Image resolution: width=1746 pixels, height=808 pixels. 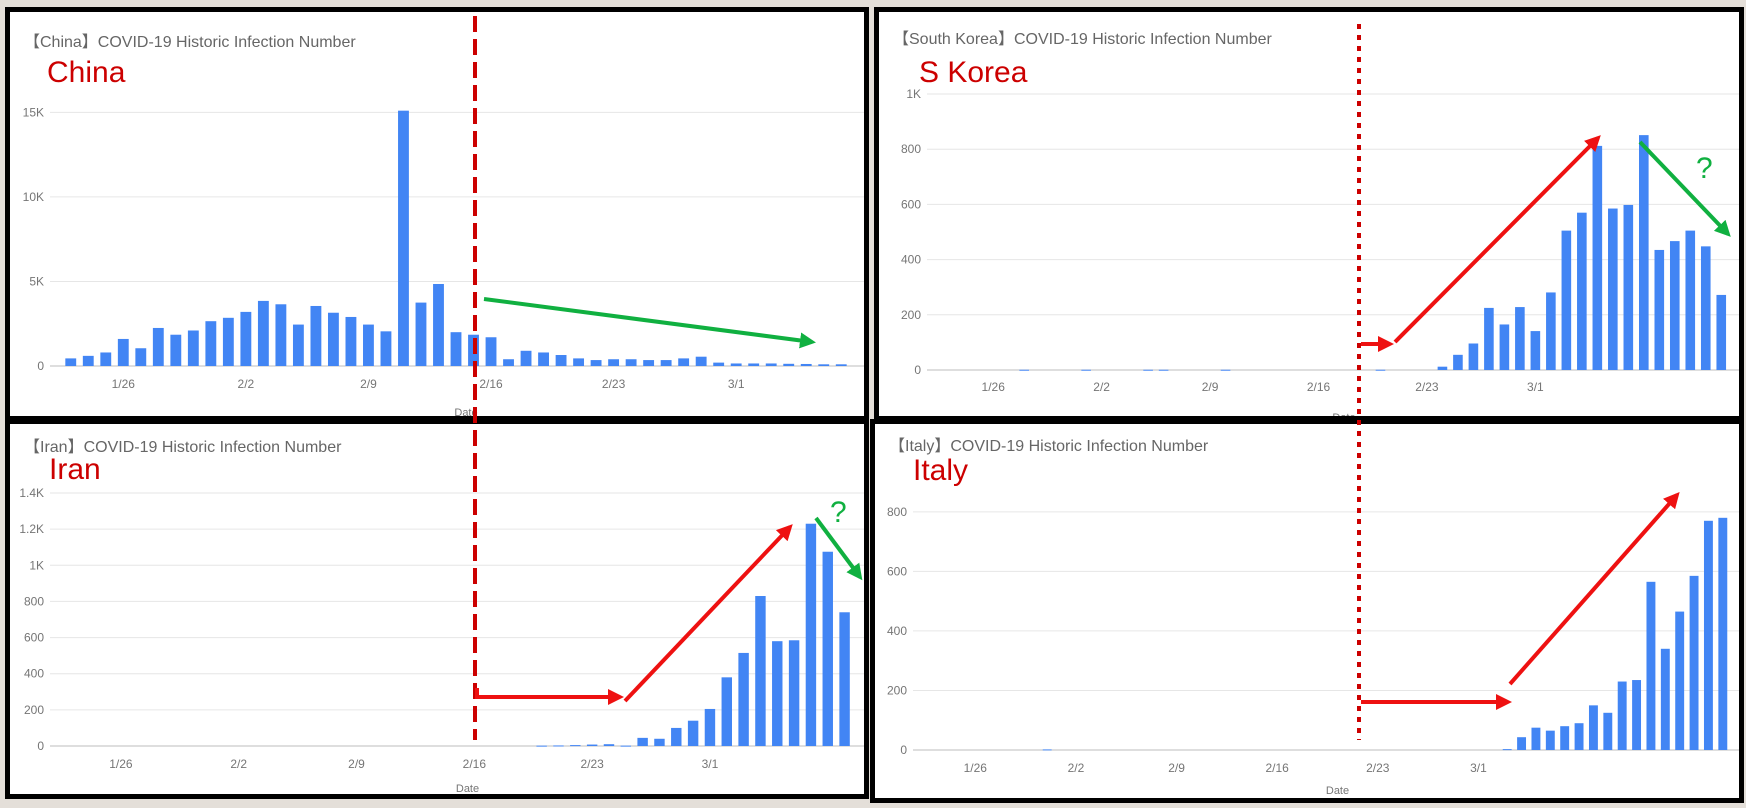 What do you see at coordinates (36, 565) in the screenshot?
I see `y-tick-label: 1K` at bounding box center [36, 565].